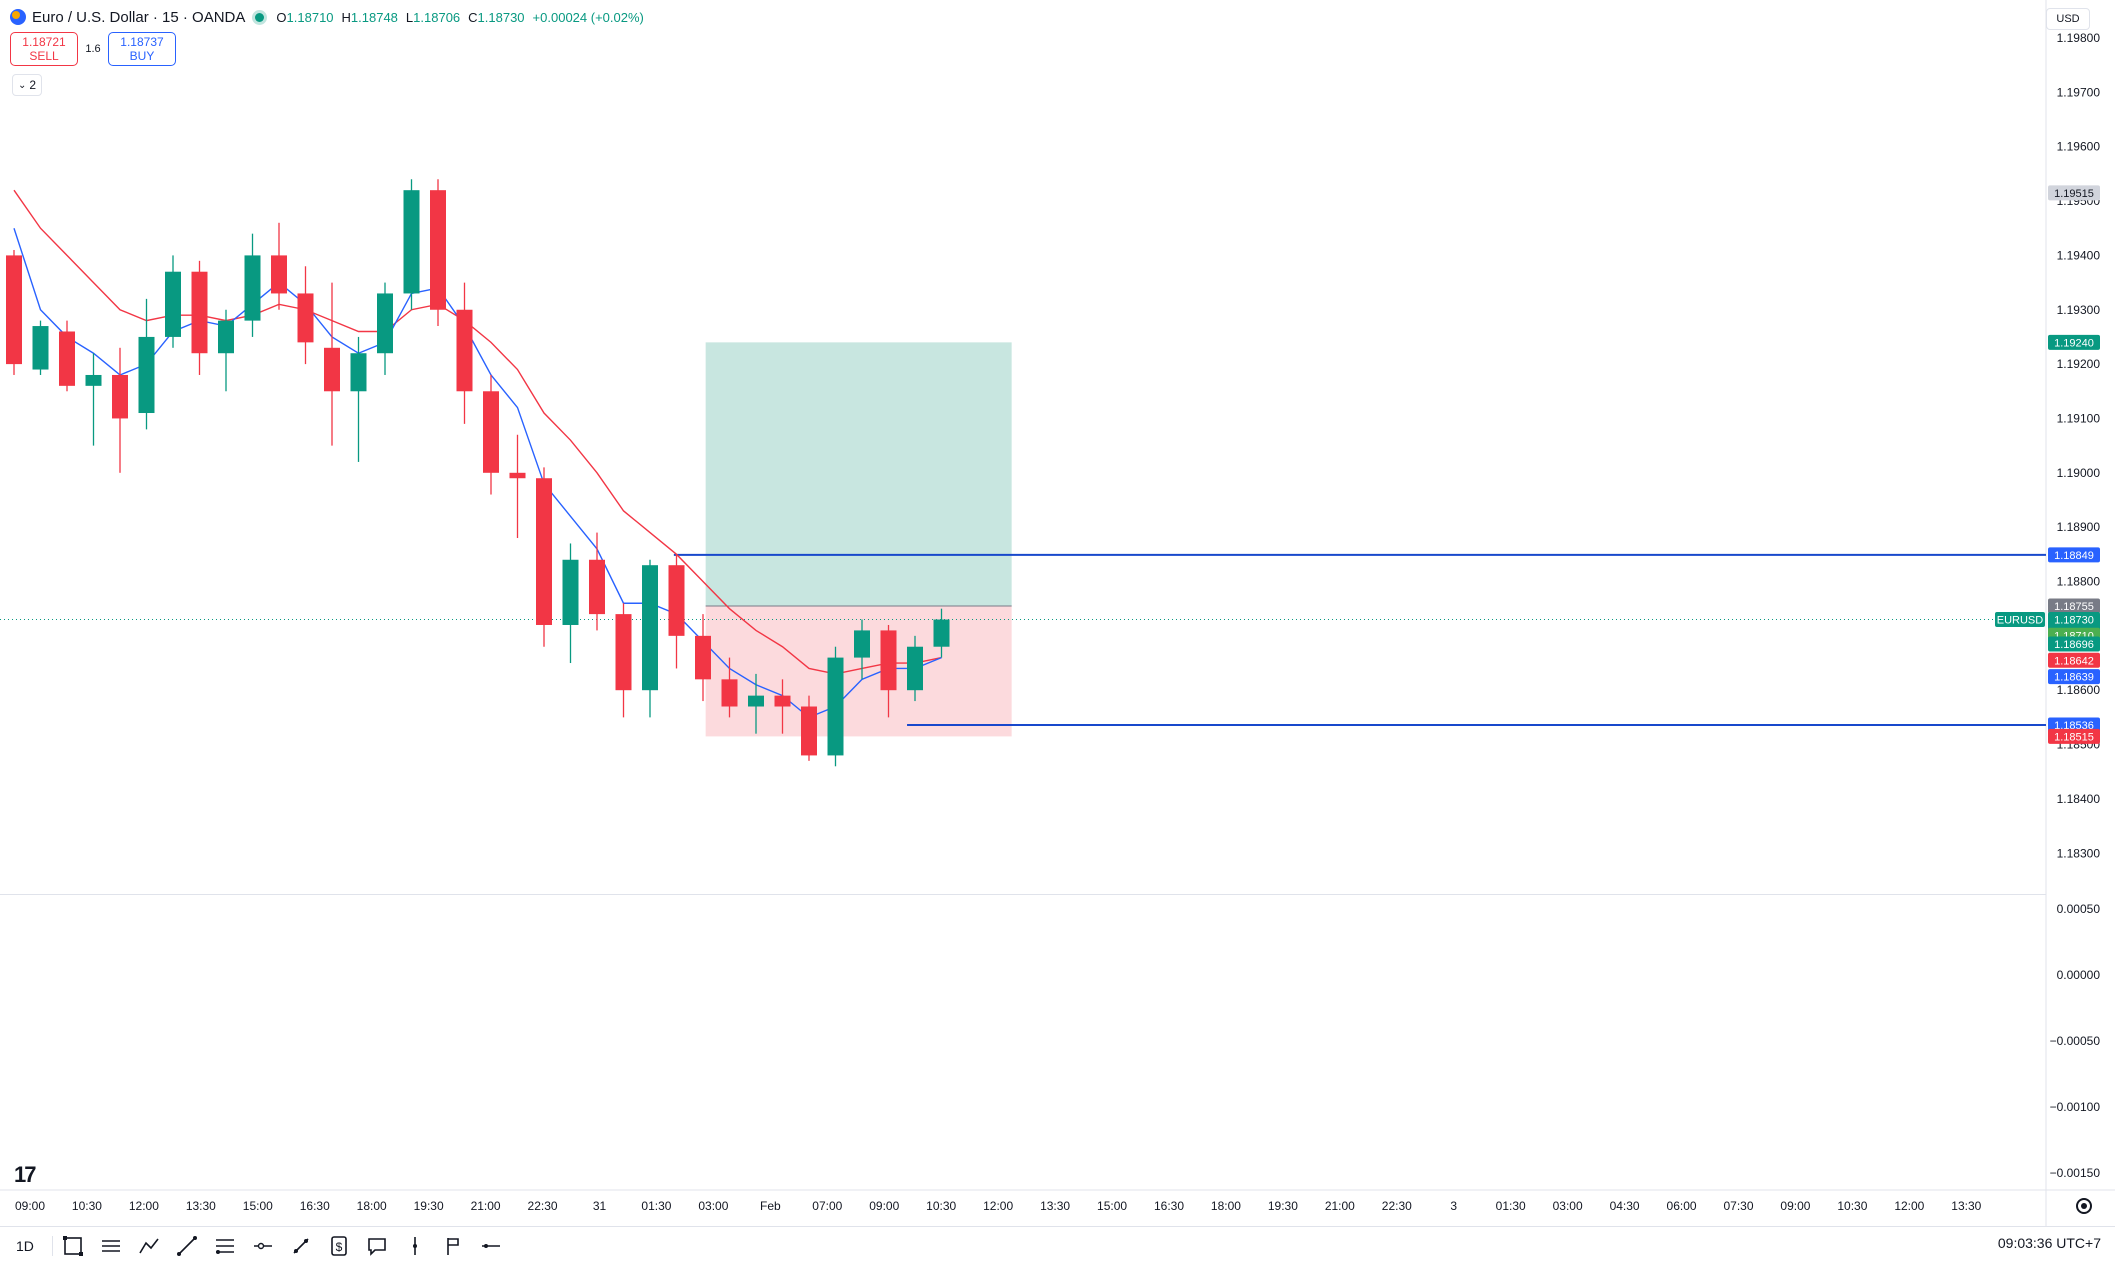 The height and width of the screenshot is (1264, 2115). I want to click on vertical-line-icon, so click(415, 1246).